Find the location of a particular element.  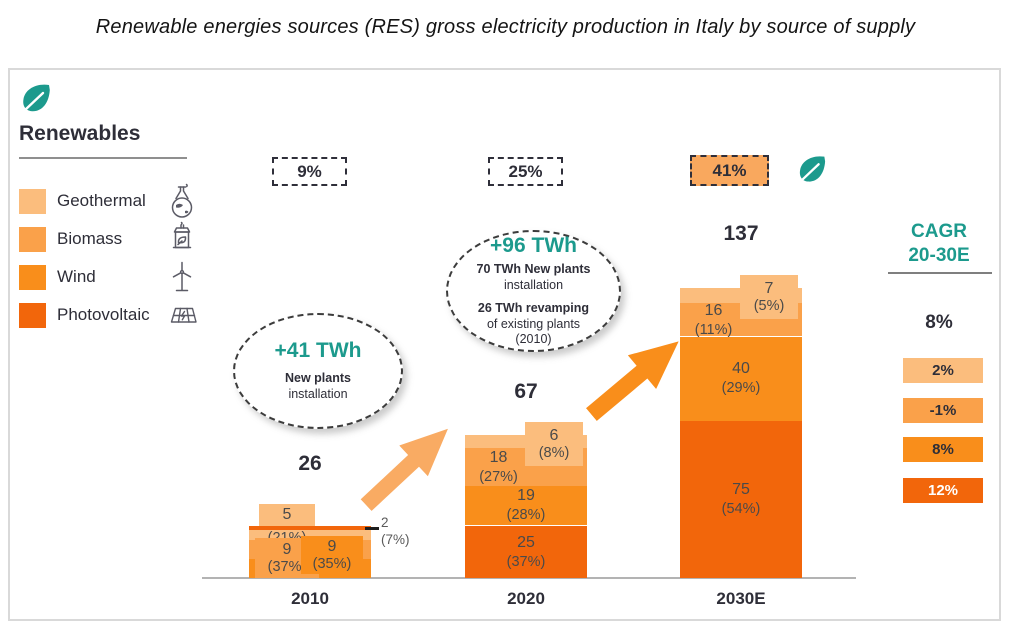

geothermal-swatch is located at coordinates (32, 201).